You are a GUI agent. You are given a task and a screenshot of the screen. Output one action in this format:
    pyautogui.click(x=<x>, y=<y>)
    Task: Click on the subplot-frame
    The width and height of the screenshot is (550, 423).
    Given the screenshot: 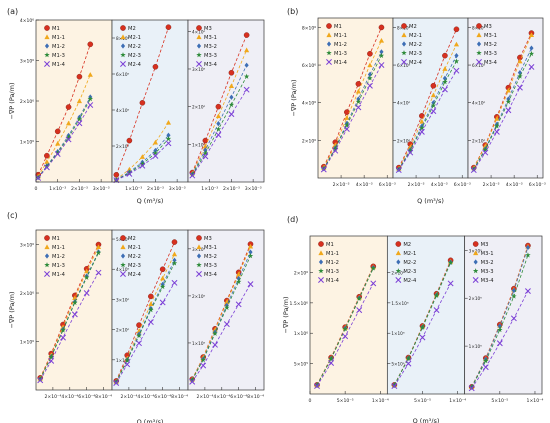 What is the action you would take?
    pyautogui.click(x=503, y=315)
    